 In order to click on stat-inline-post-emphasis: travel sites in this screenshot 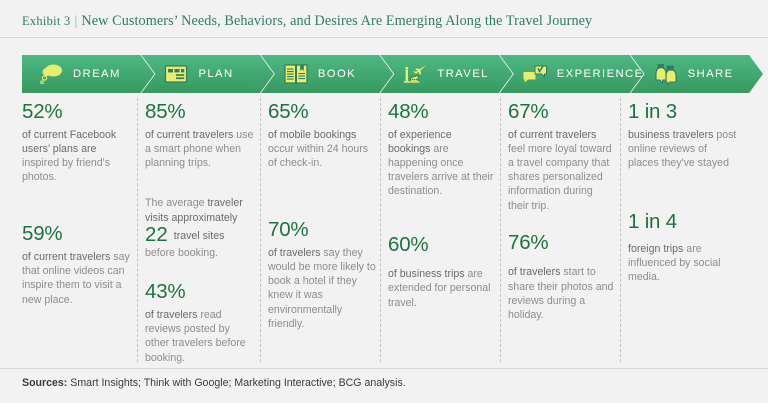, I will do `click(197, 236)`.